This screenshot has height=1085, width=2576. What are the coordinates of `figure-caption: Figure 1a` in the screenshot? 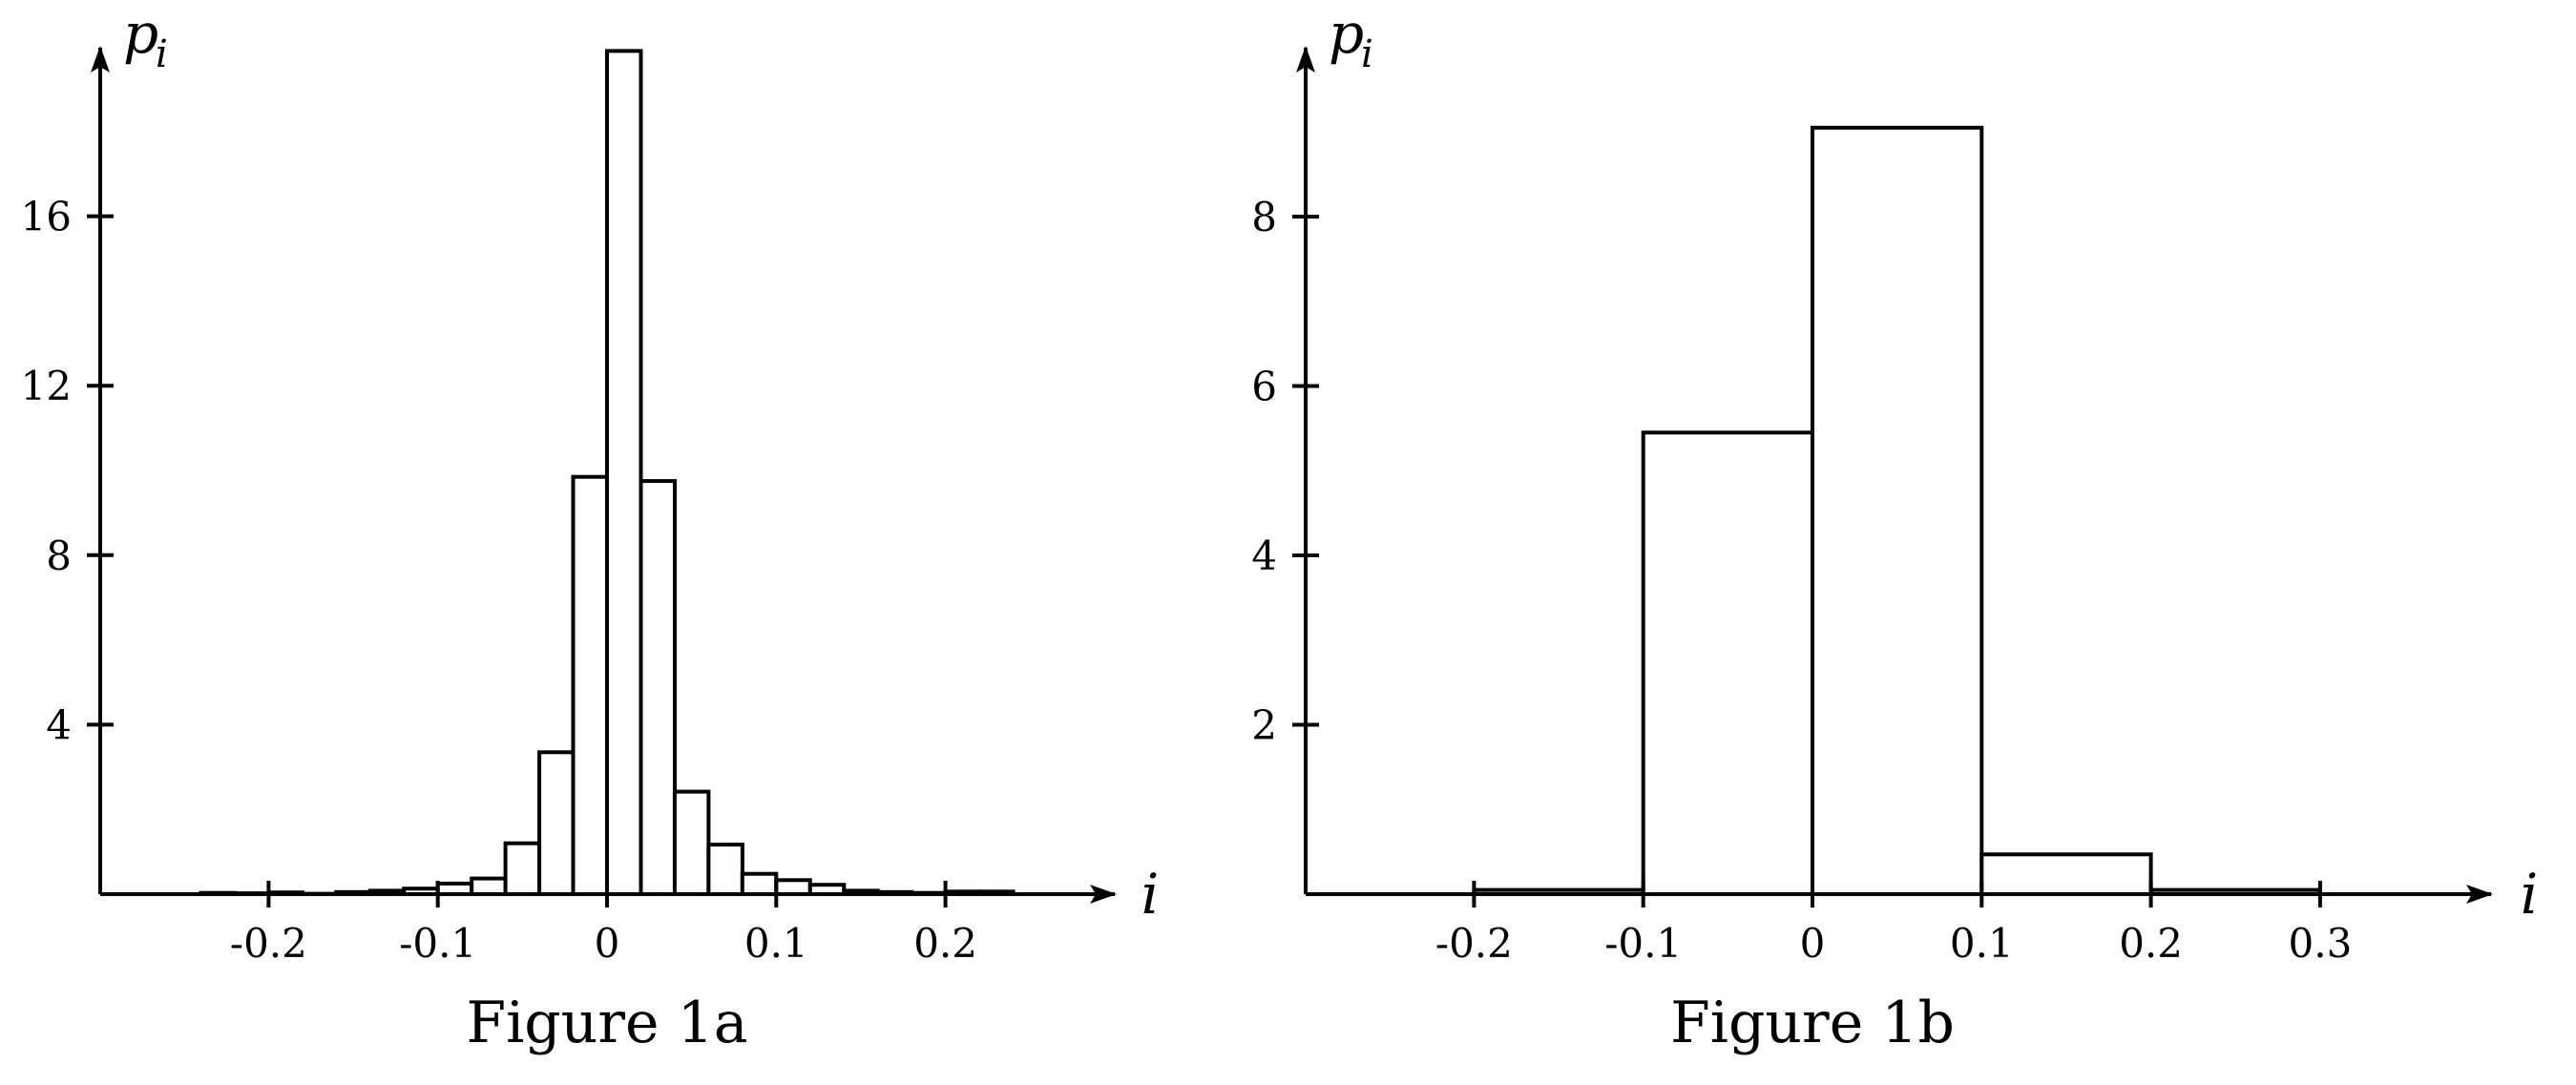 It's located at (606, 1023).